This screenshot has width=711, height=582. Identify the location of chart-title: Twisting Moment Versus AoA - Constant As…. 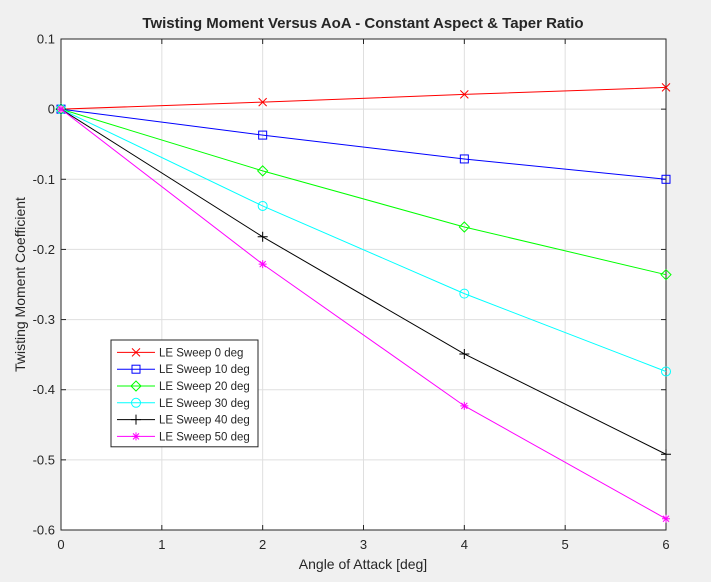
(362, 23).